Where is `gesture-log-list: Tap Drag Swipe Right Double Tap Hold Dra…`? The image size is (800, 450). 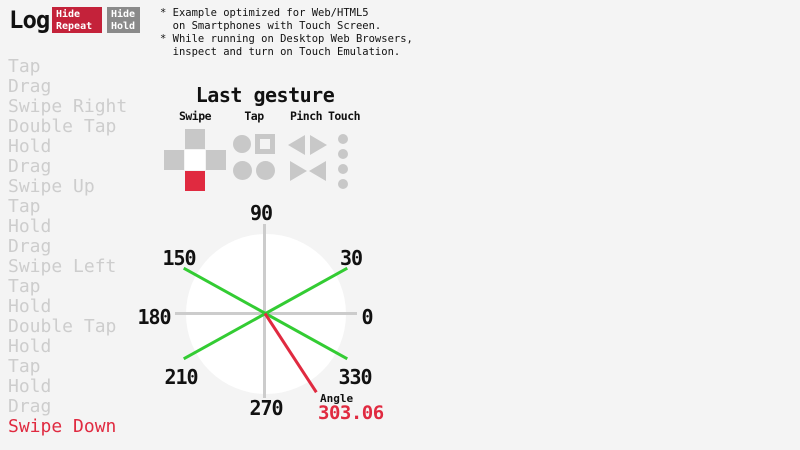
gesture-log-list: Tap Drag Swipe Right Double Tap Hold Dra… is located at coordinates (67, 247).